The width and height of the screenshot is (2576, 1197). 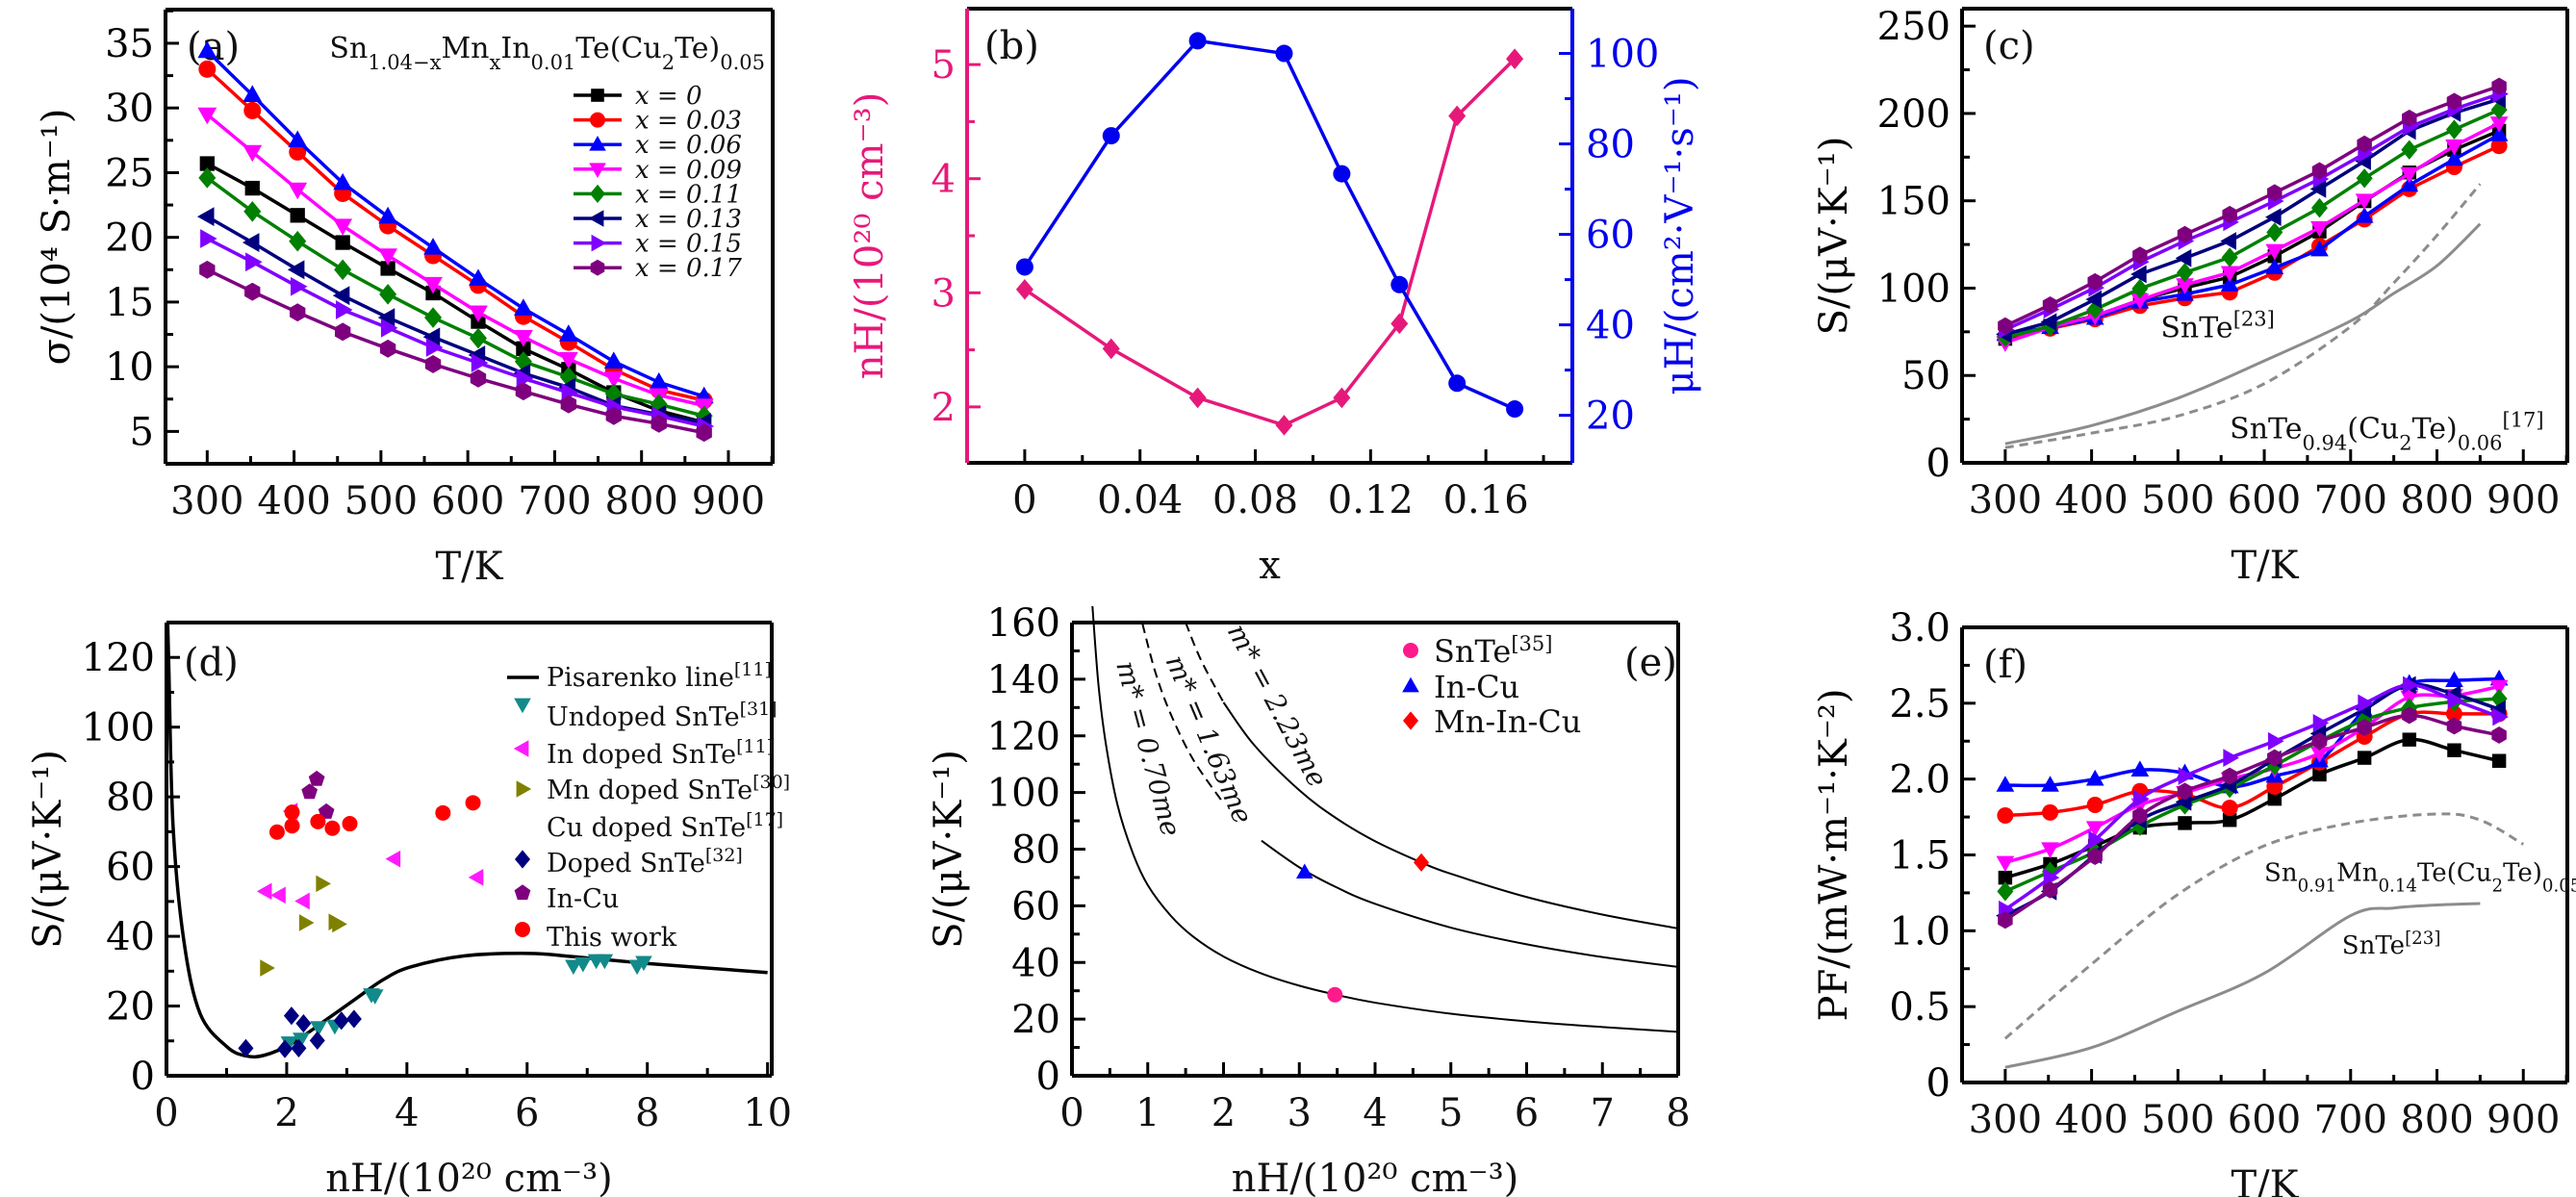 I want to click on x-tick-label: 1, so click(x=1147, y=1113).